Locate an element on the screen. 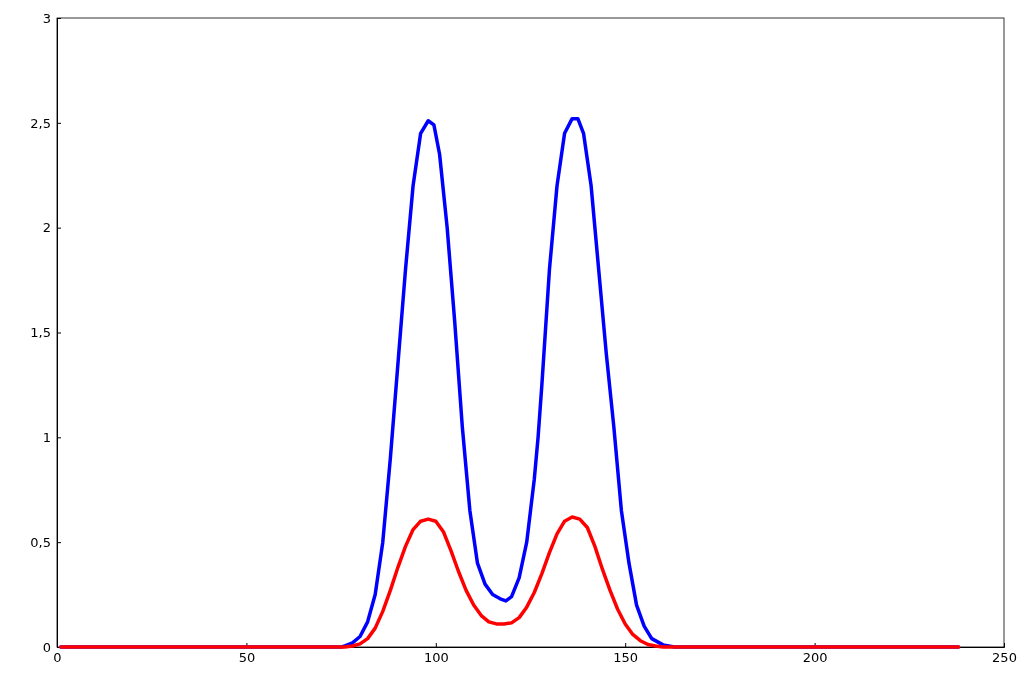 The height and width of the screenshot is (685, 1035). y-tick-label: 1 is located at coordinates (46, 437).